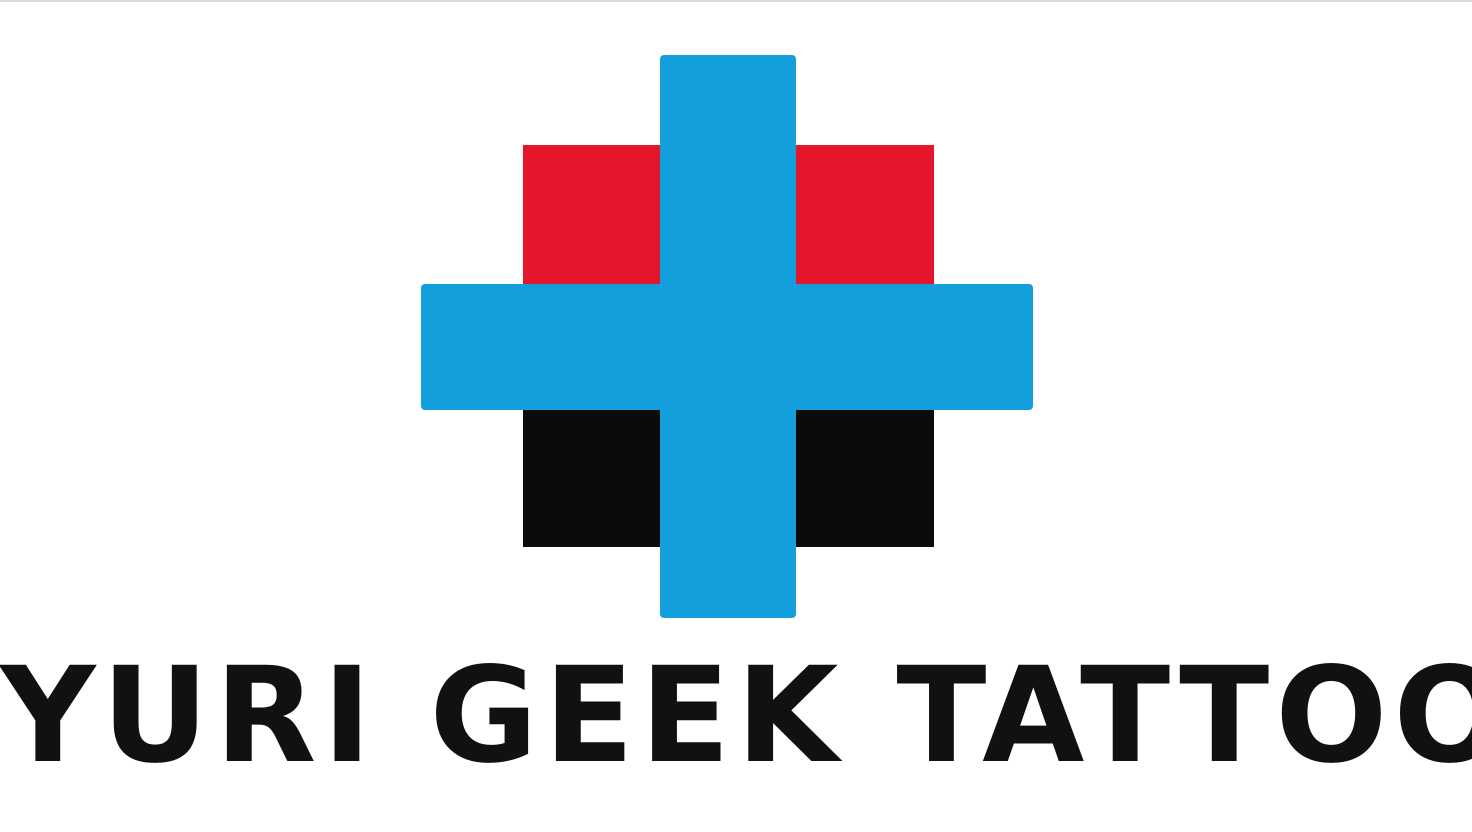 The width and height of the screenshot is (1472, 832). I want to click on logo-cross-vertical, so click(728, 336).